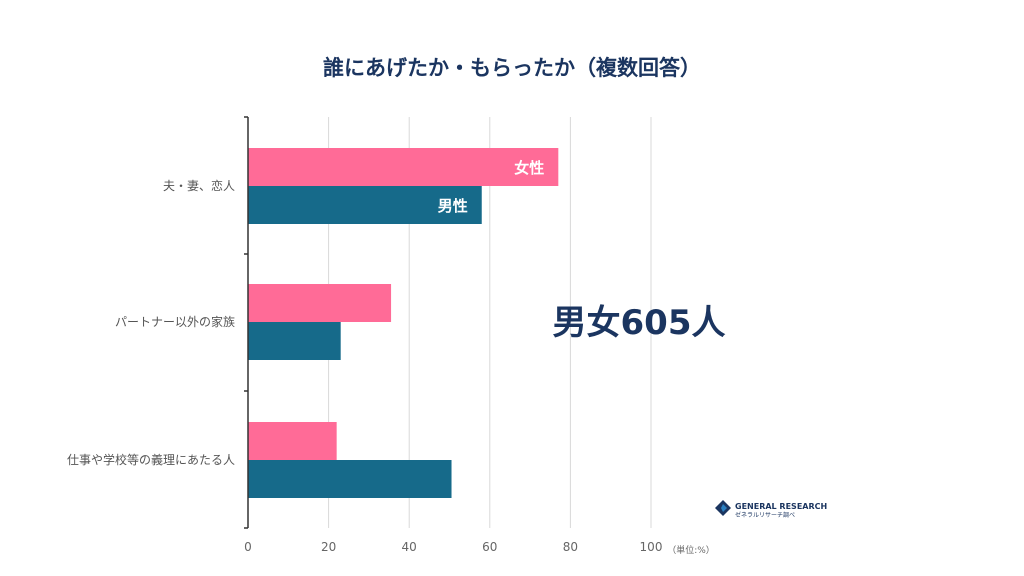 This screenshot has width=1024, height=576. I want to click on x-tick-label-100: 100, so click(651, 547).